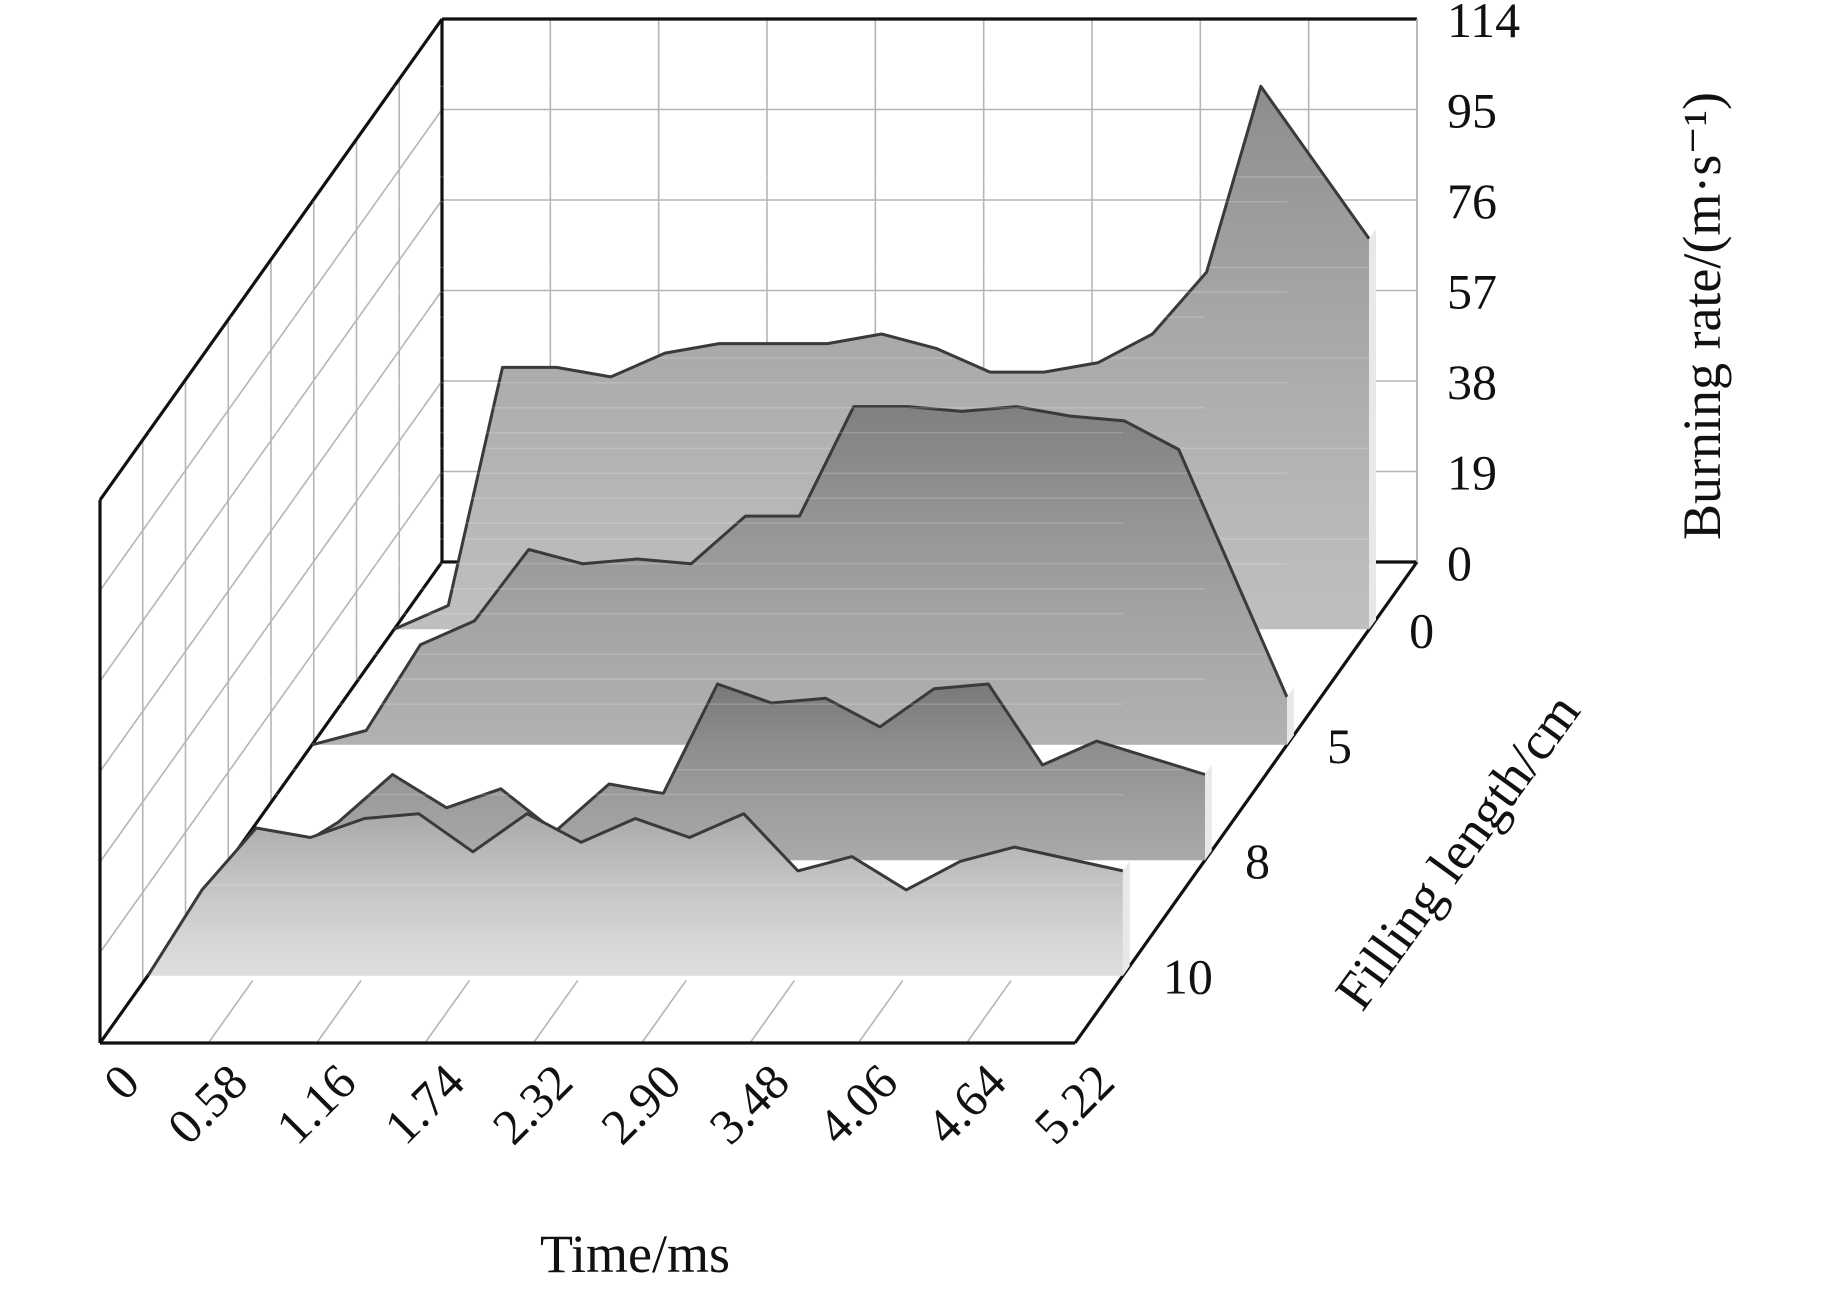 The image size is (1843, 1299). What do you see at coordinates (1459, 563) in the screenshot?
I see `z-tick-label: 0` at bounding box center [1459, 563].